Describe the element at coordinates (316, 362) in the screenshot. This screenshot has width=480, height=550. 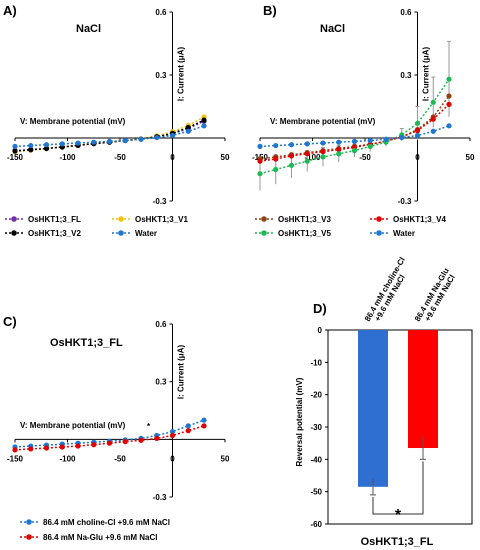
I see `y-tick-label: -10` at that location.